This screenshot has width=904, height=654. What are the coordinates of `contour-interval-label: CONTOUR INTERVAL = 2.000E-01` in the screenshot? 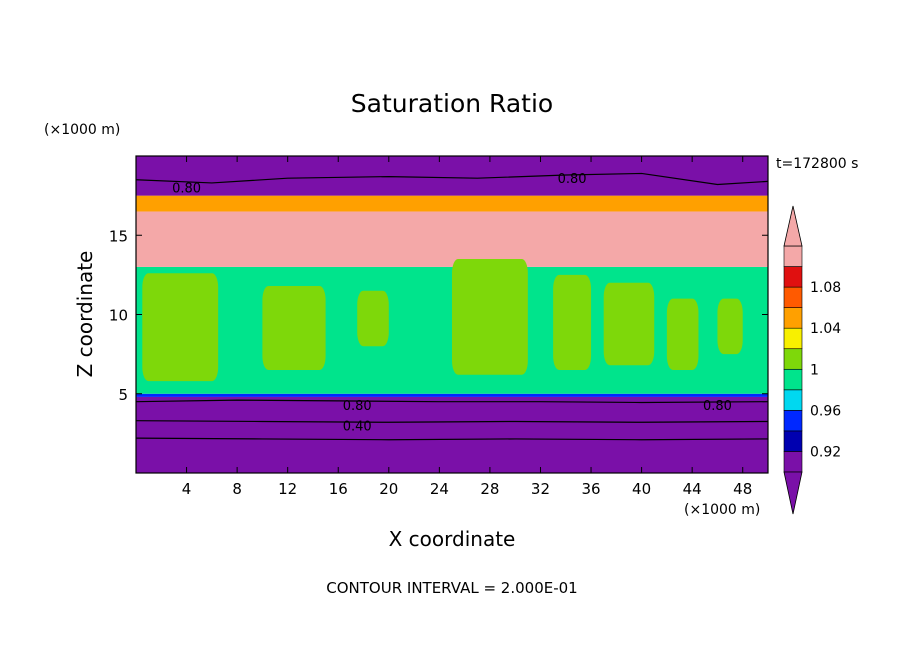 It's located at (451, 588).